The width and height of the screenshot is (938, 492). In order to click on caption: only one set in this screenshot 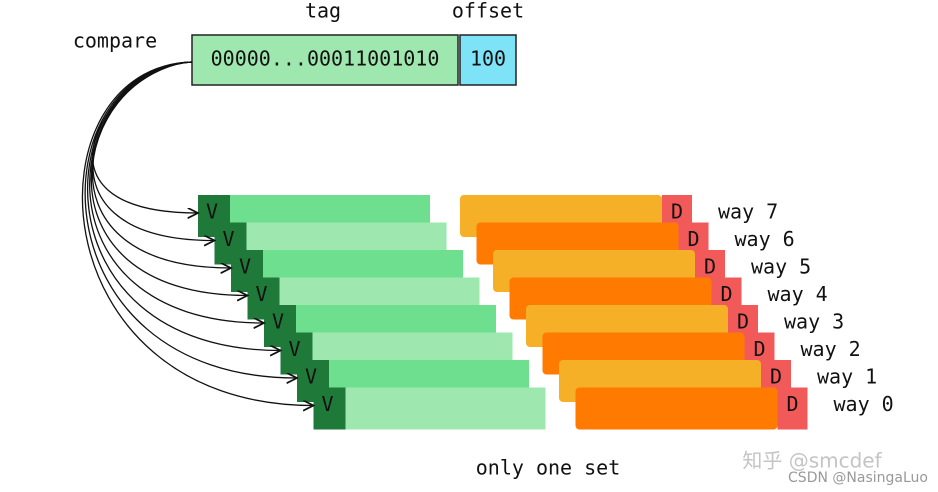, I will do `click(548, 468)`.